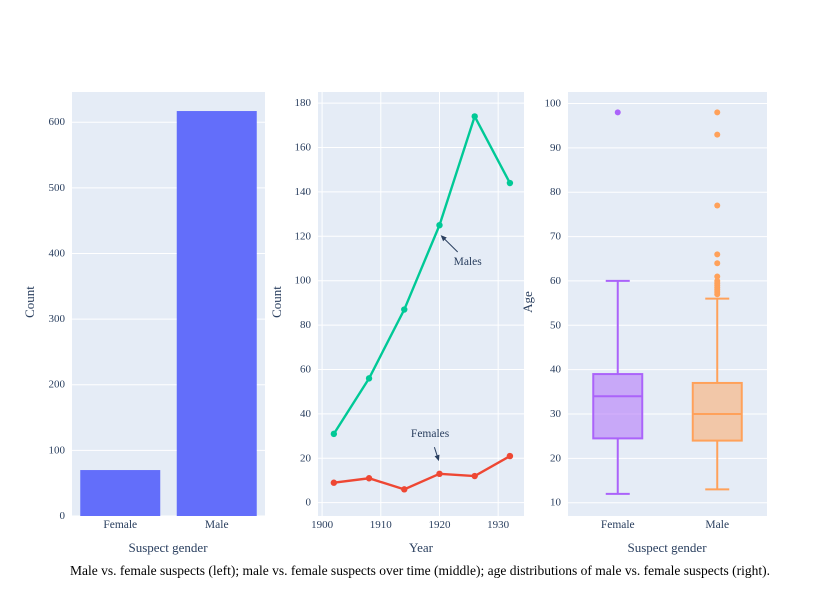 Image resolution: width=840 pixels, height=590 pixels. I want to click on annotation-label: Females, so click(430, 434).